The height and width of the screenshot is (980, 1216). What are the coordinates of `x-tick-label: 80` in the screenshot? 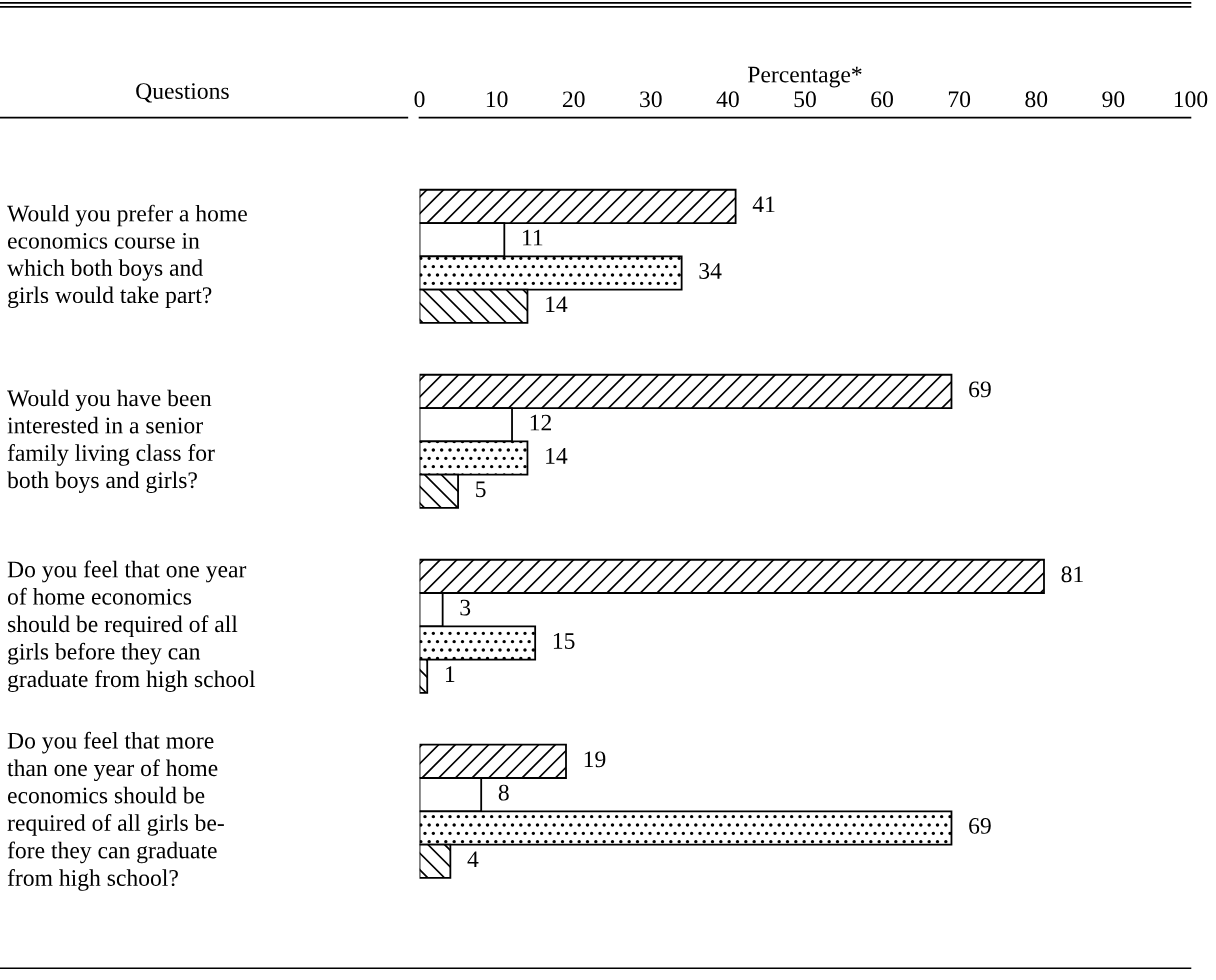 It's located at (1036, 99).